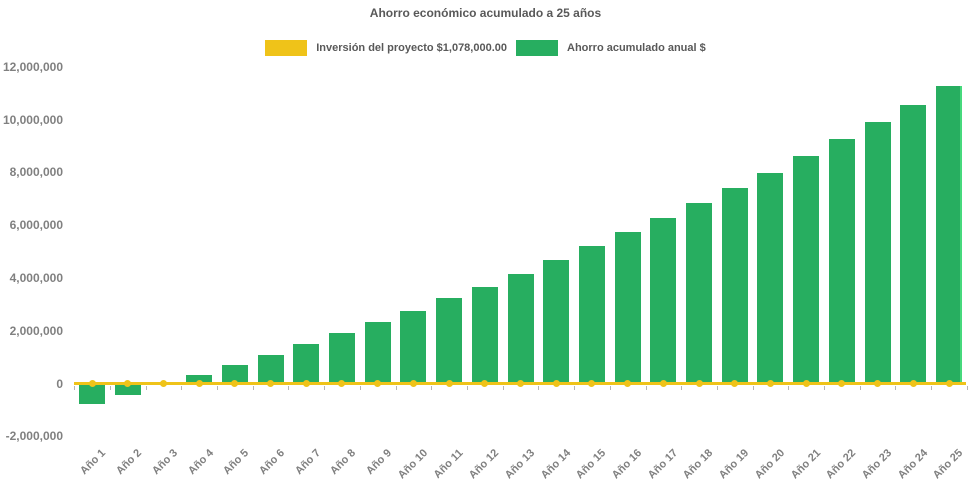 Image resolution: width=971 pixels, height=485 pixels. I want to click on savings-bar-año-1, so click(92, 393).